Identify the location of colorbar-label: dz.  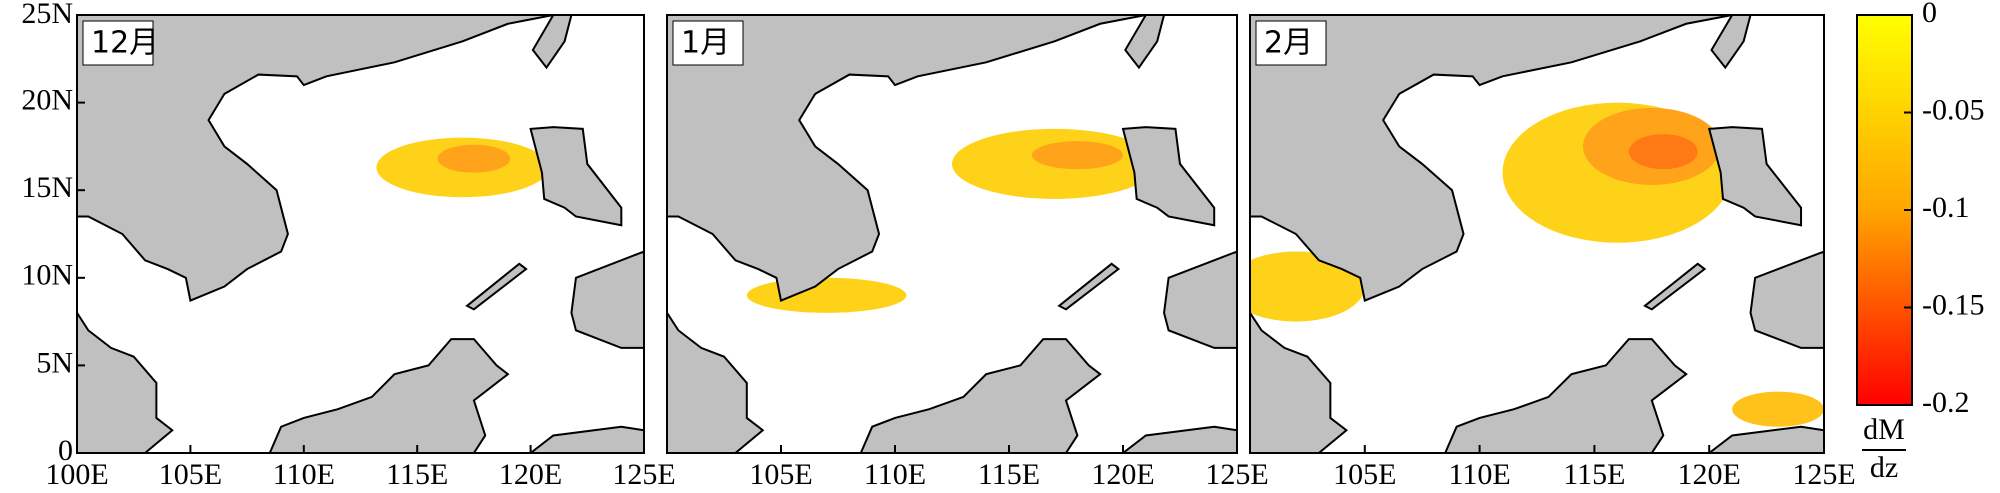
(1884, 467).